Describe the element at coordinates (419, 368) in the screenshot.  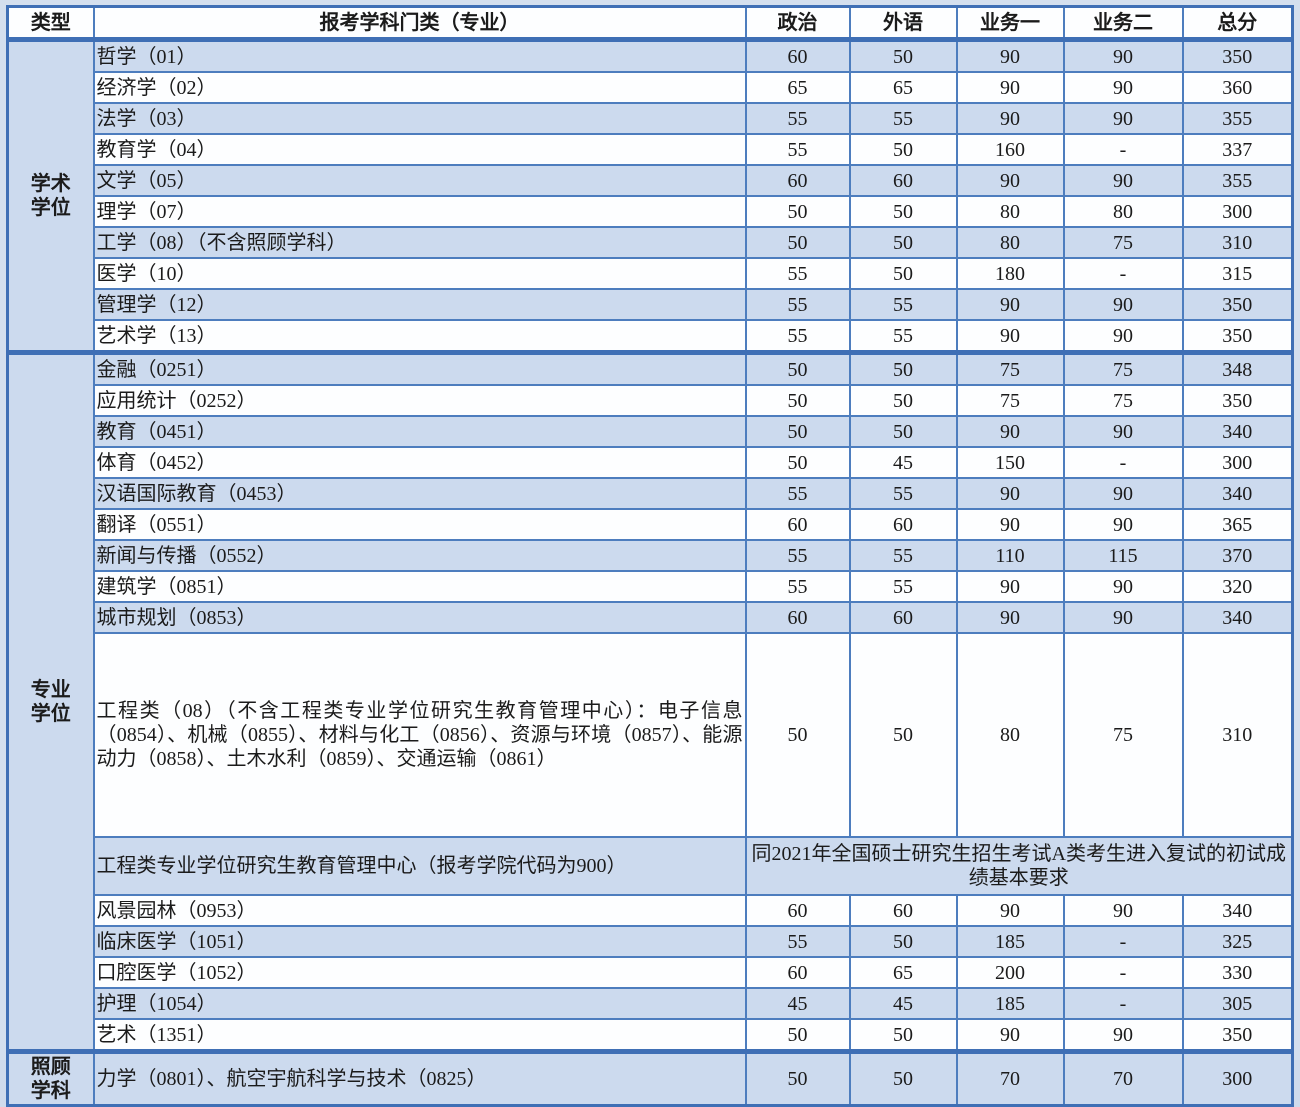
I see `subject-cell: 金融（0251）` at that location.